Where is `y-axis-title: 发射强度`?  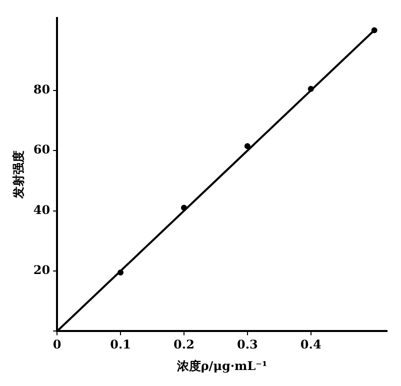
y-axis-title: 发射强度 is located at coordinates (18, 175).